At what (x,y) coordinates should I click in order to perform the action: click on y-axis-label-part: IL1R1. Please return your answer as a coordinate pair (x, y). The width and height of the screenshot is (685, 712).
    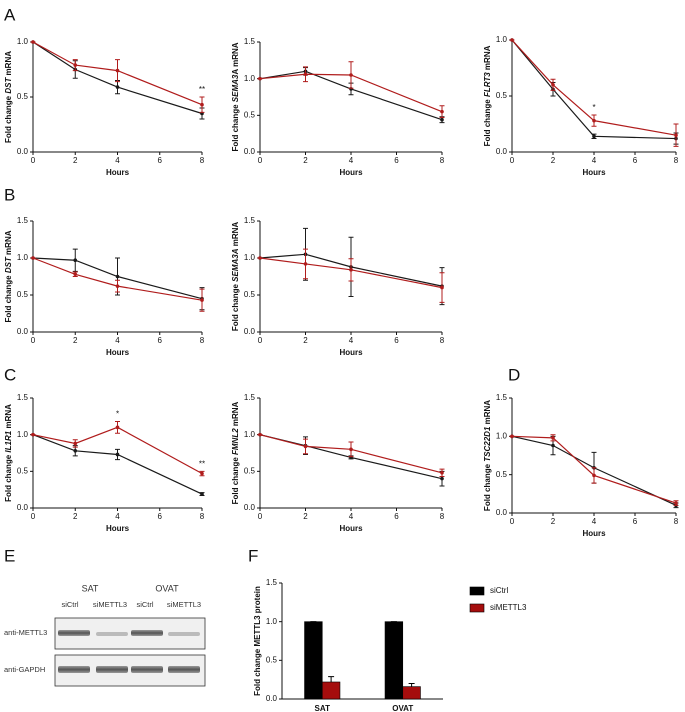
    Looking at the image, I should click on (8, 441).